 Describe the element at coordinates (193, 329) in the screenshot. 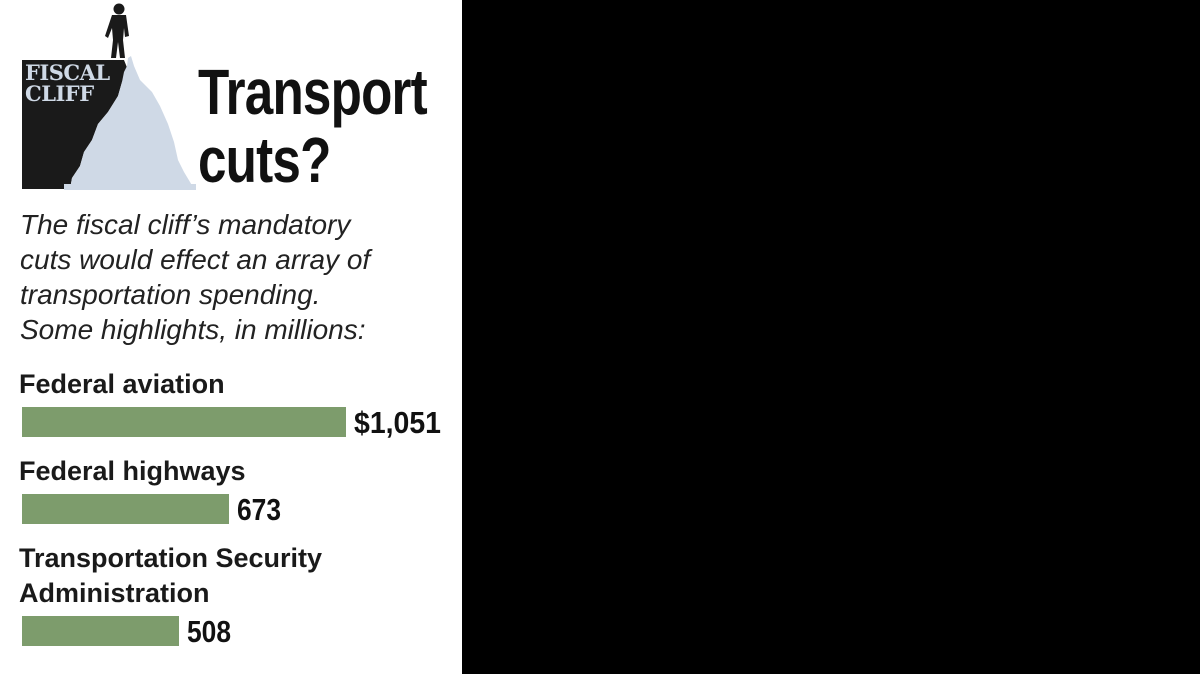

I see `intro-line-4: Some highlights, in millions:` at that location.